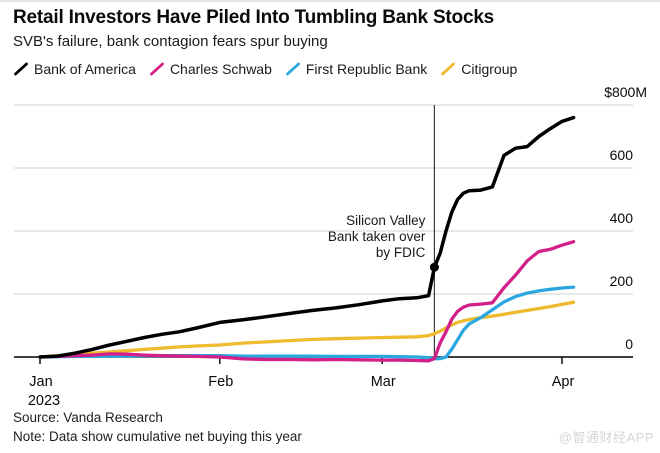 The image size is (660, 453). What do you see at coordinates (366, 69) in the screenshot?
I see `legend-label: First Republic Bank` at bounding box center [366, 69].